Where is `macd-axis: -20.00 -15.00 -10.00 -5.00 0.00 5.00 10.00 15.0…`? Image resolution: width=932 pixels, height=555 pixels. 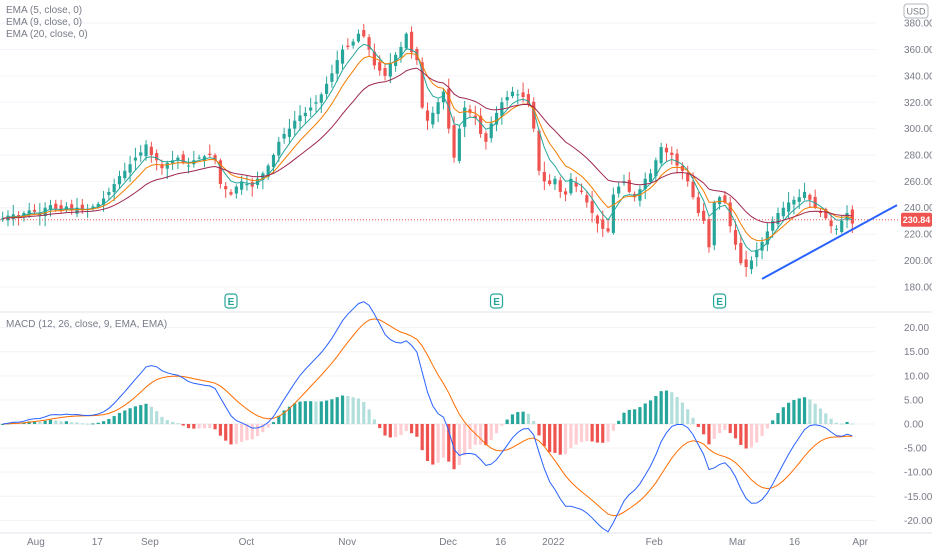 macd-axis: -20.00 -15.00 -10.00 -5.00 0.00 5.00 10.00 15.0… is located at coordinates (918, 425).